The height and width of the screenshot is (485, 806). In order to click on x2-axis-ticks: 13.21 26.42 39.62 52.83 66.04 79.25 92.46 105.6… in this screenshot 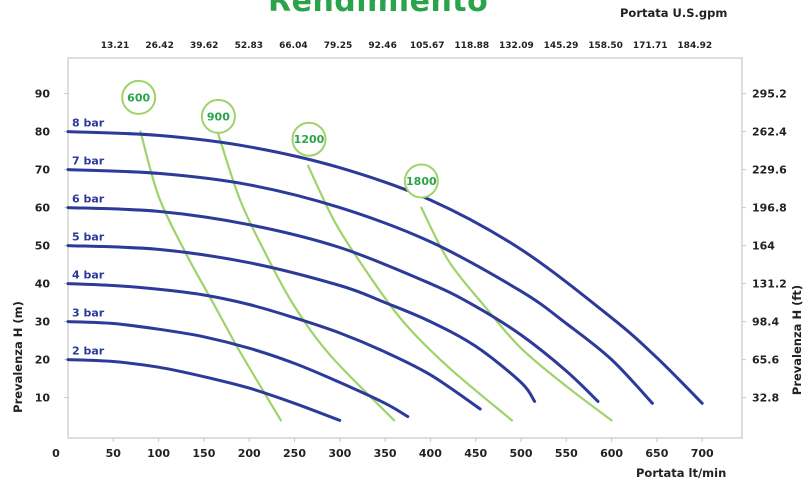, I will do `click(406, 46)`.